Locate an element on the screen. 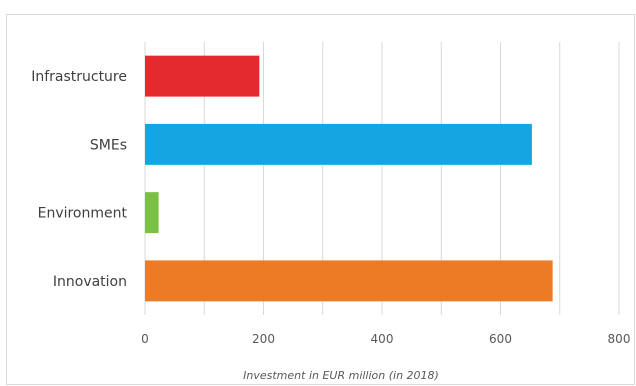 Image resolution: width=636 pixels, height=386 pixels. category-label: Environment is located at coordinates (83, 214).